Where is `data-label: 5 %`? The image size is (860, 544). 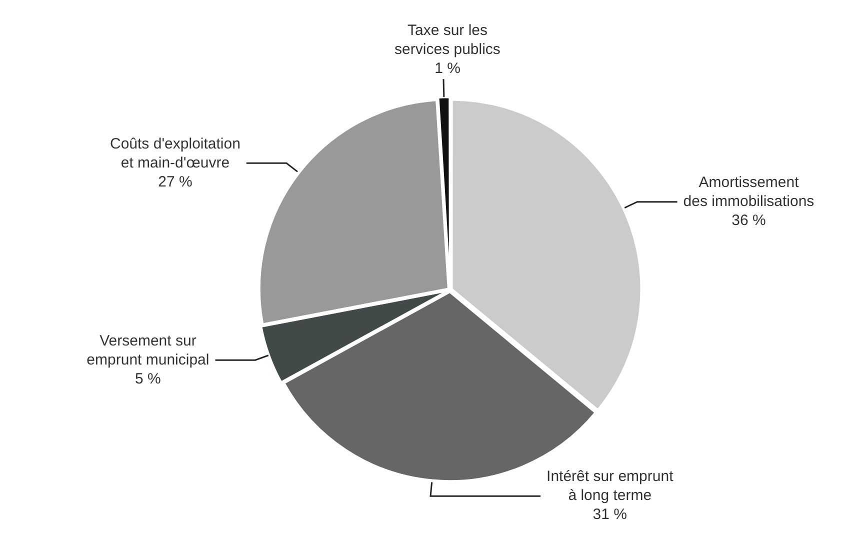 data-label: 5 % is located at coordinates (148, 379).